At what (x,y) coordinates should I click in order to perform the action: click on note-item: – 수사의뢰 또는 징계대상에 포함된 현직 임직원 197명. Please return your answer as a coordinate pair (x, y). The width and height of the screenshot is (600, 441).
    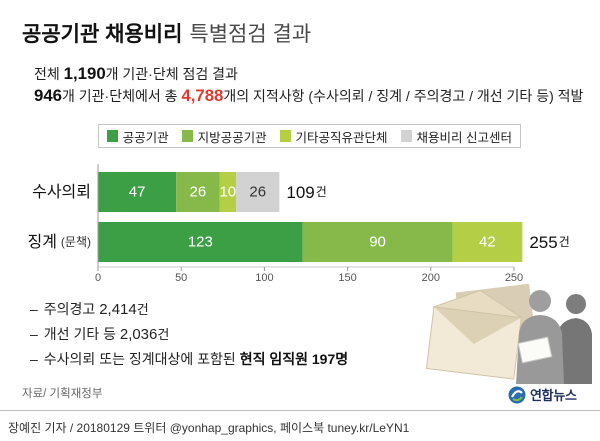
    Looking at the image, I should click on (189, 359).